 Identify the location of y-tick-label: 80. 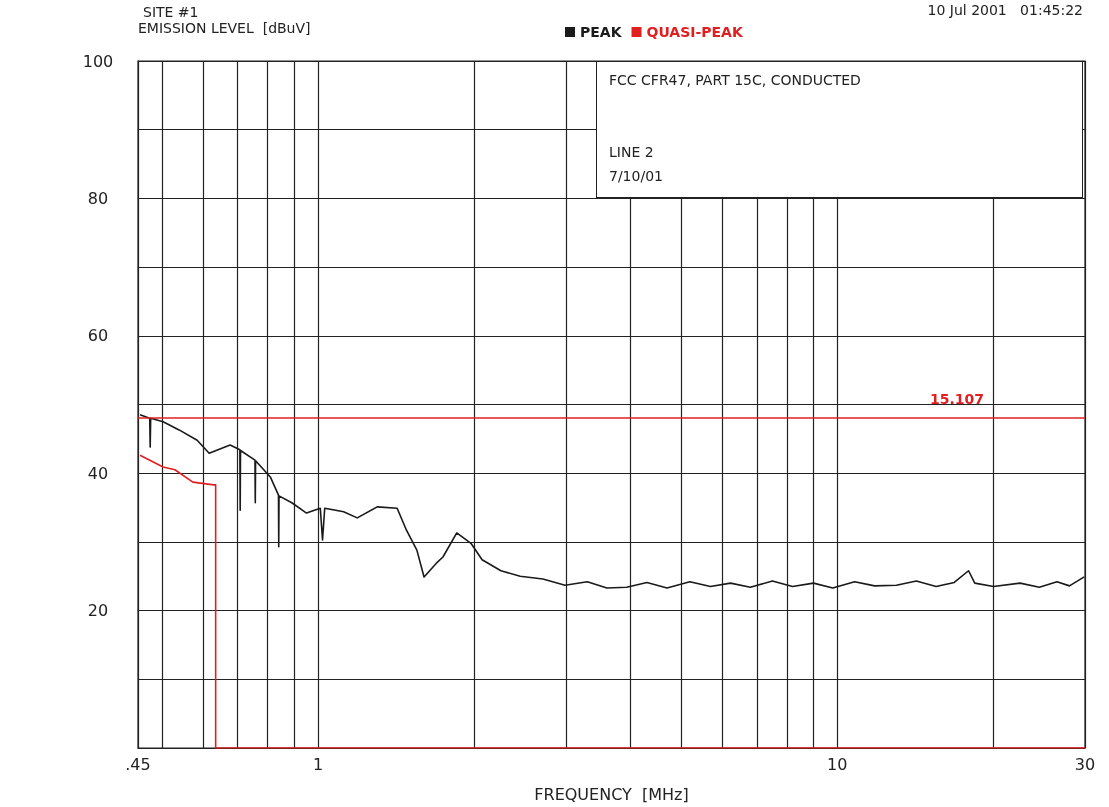
(98, 198).